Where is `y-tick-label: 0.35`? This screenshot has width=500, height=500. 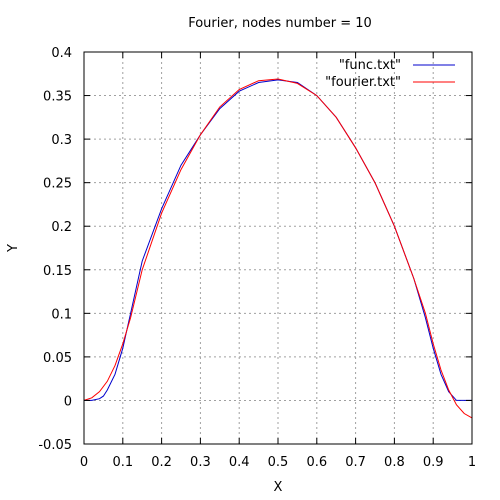 y-tick-label: 0.35 is located at coordinates (57, 97).